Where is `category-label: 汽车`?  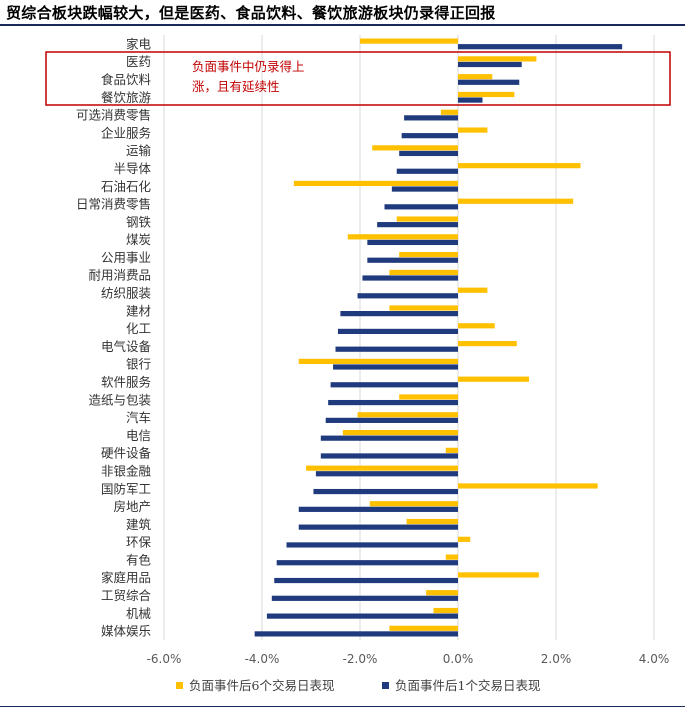 category-label: 汽车 is located at coordinates (138, 417).